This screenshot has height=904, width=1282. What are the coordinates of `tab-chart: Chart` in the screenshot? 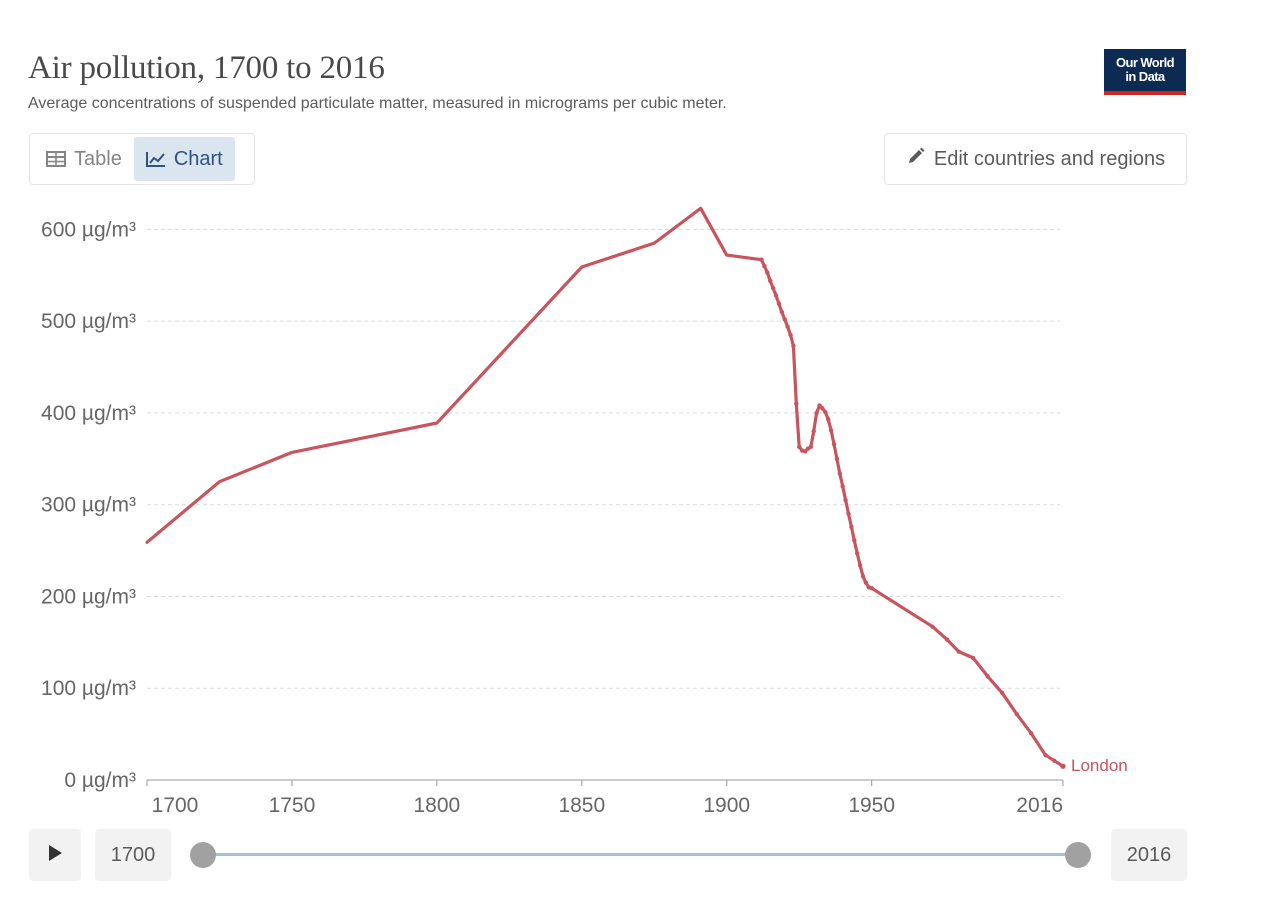 It's located at (184, 159).